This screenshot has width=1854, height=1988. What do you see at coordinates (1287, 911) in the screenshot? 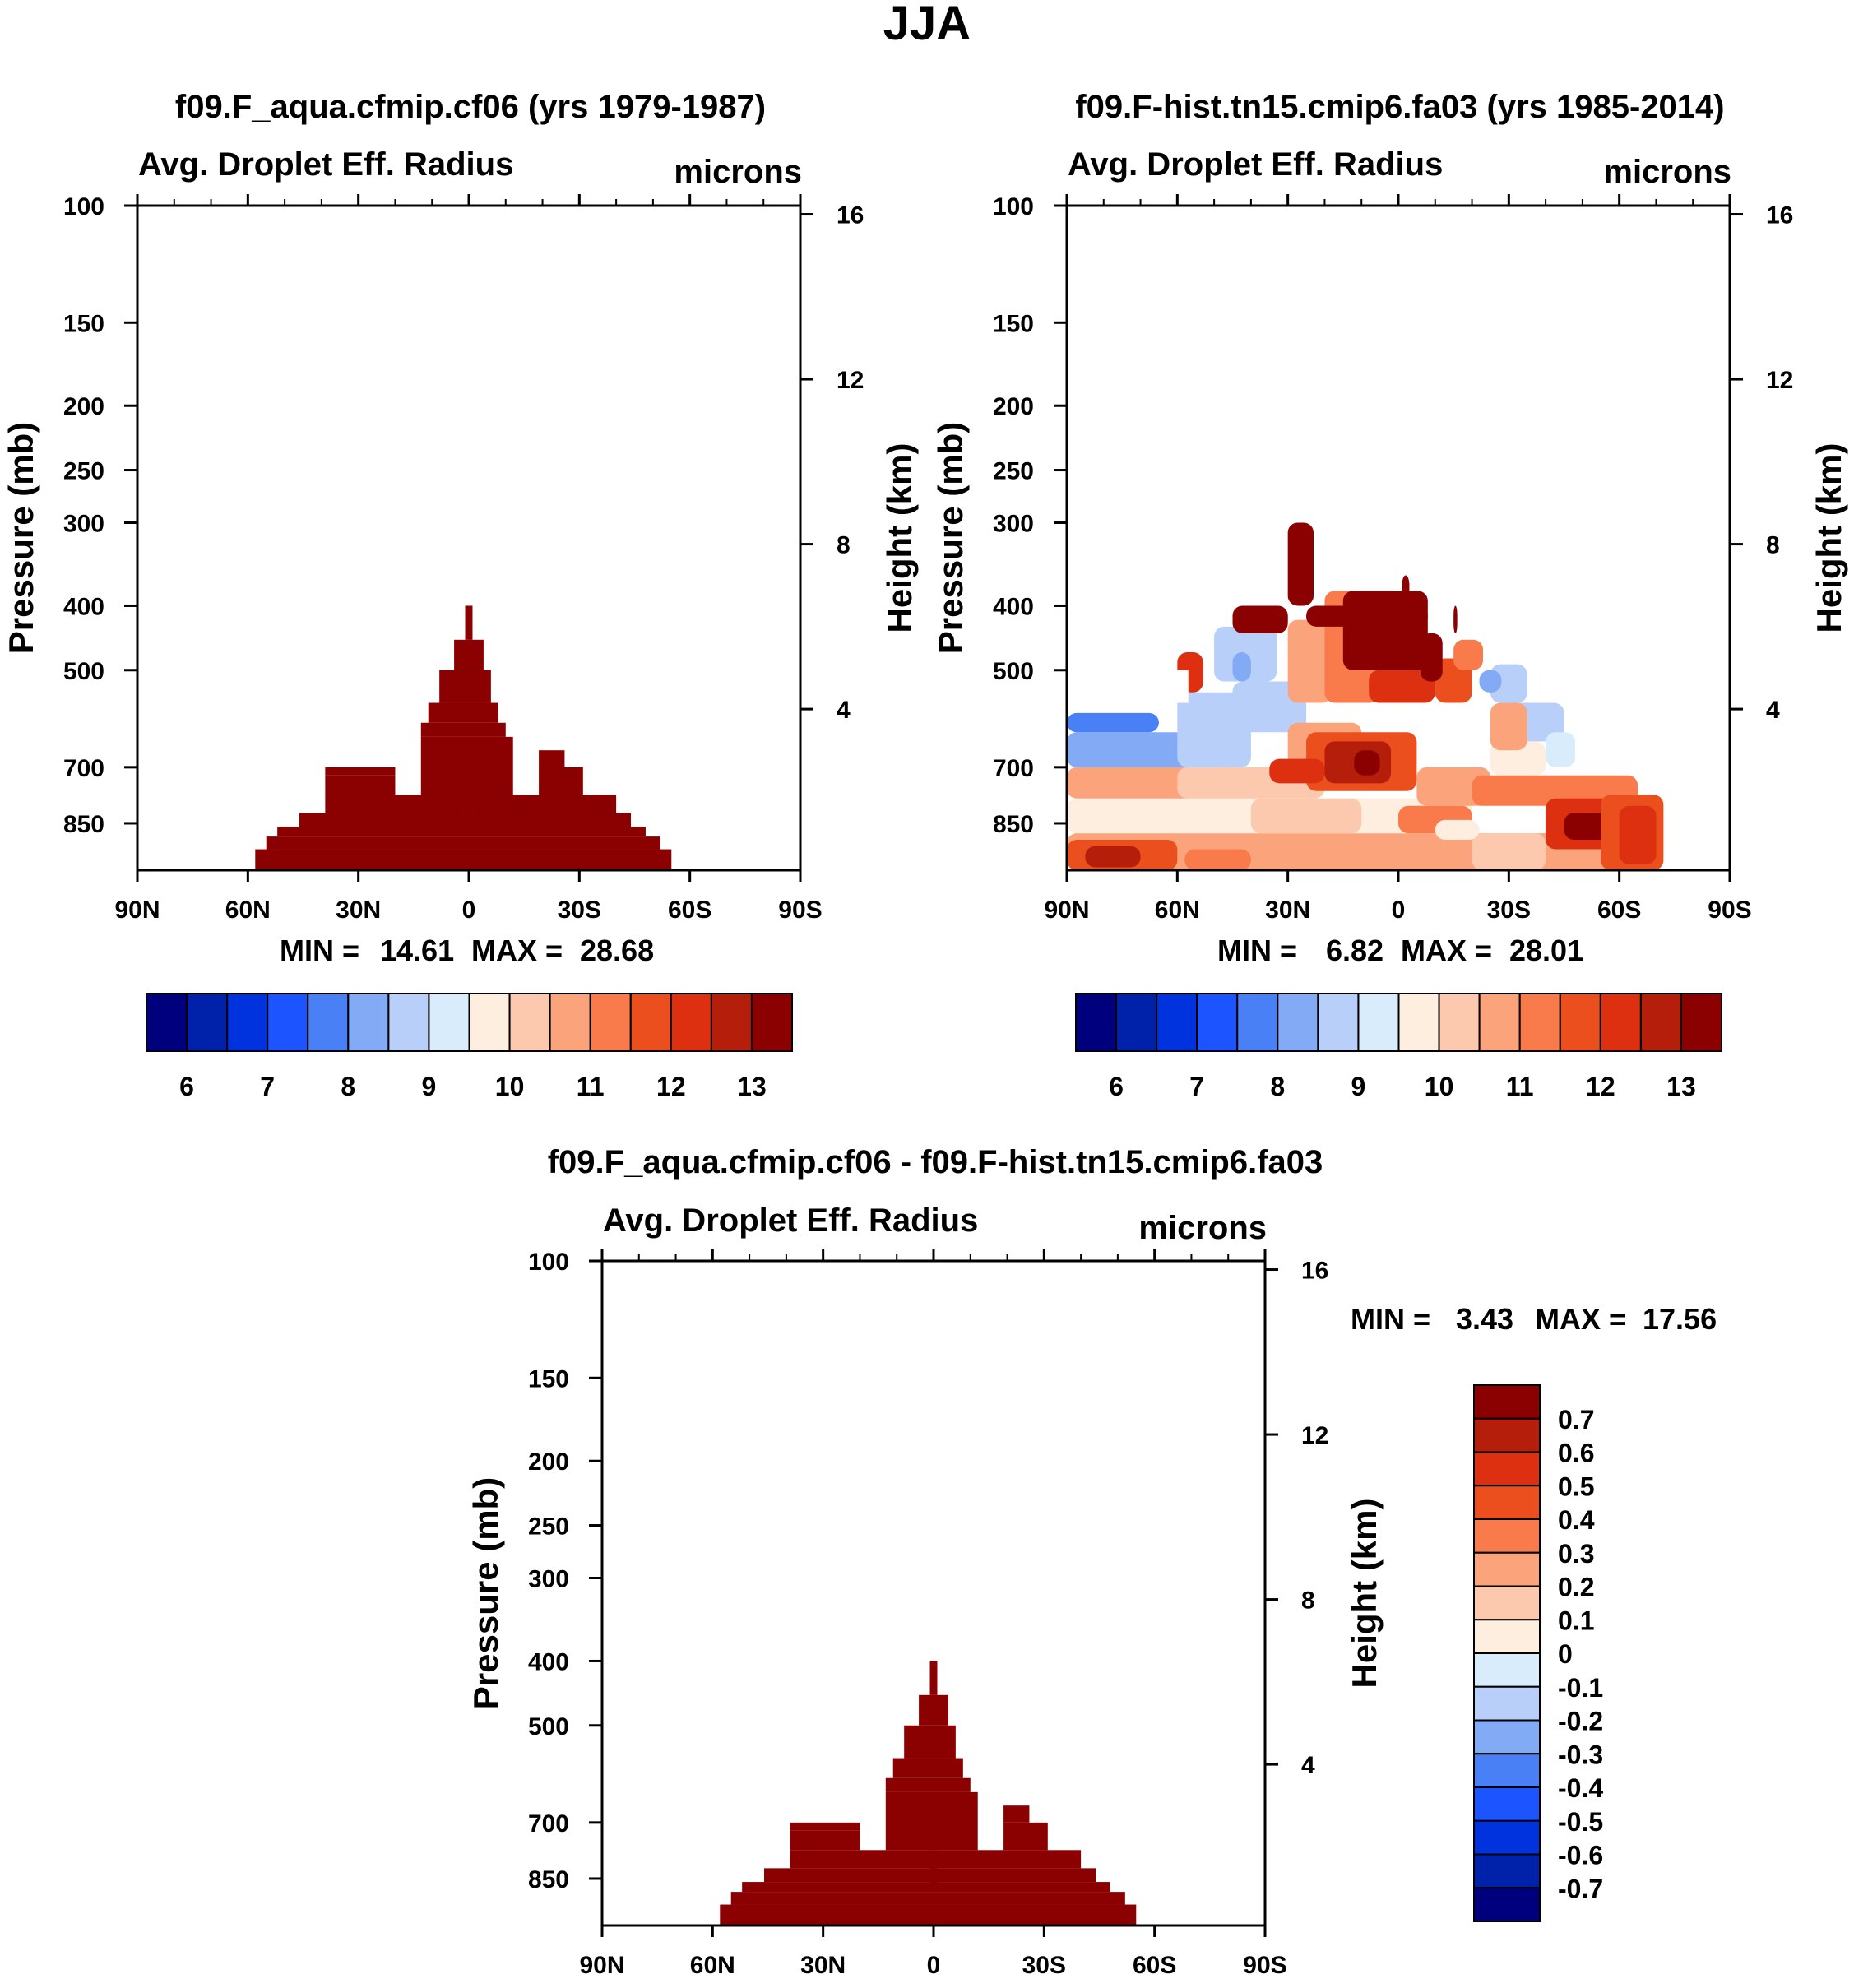
I see `panel-2-x-tick-label: 30N` at bounding box center [1287, 911].